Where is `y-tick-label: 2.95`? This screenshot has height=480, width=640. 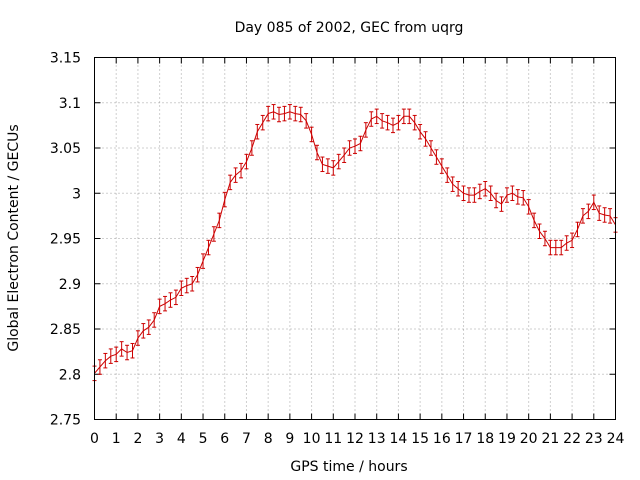 y-tick-label: 2.95 is located at coordinates (65, 240).